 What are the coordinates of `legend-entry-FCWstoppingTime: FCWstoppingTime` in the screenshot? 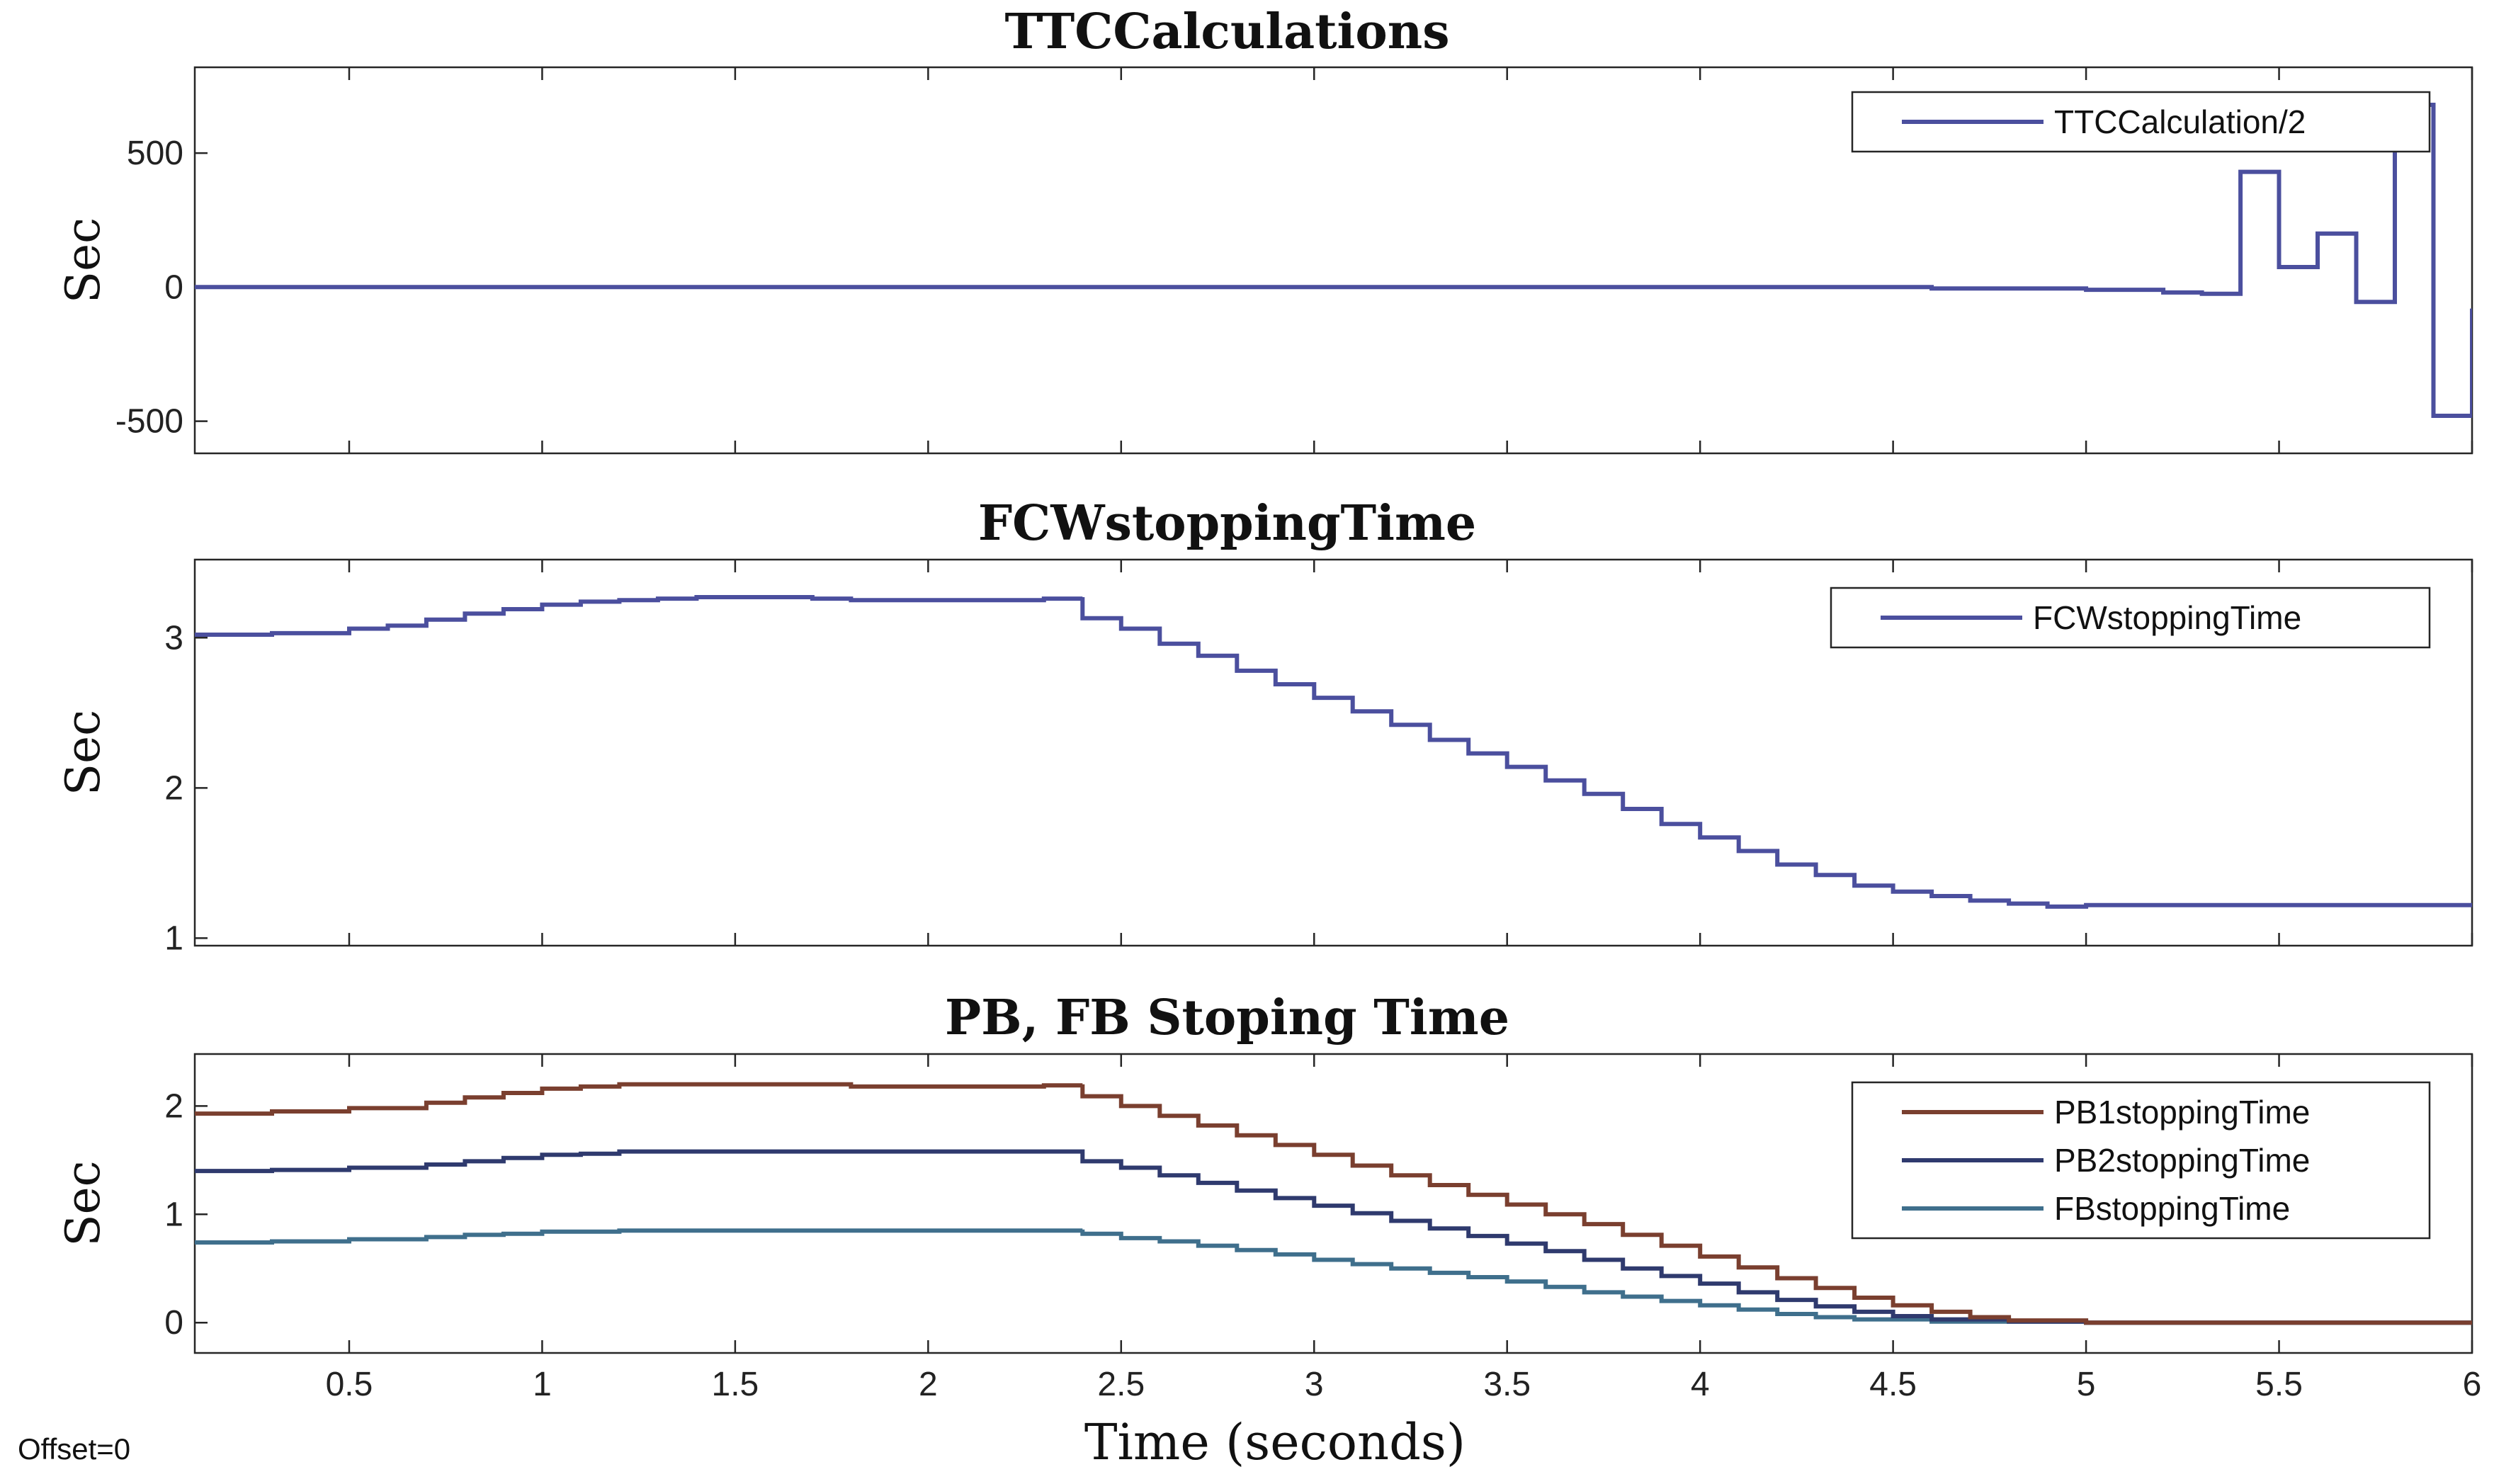 It's located at (2167, 617).